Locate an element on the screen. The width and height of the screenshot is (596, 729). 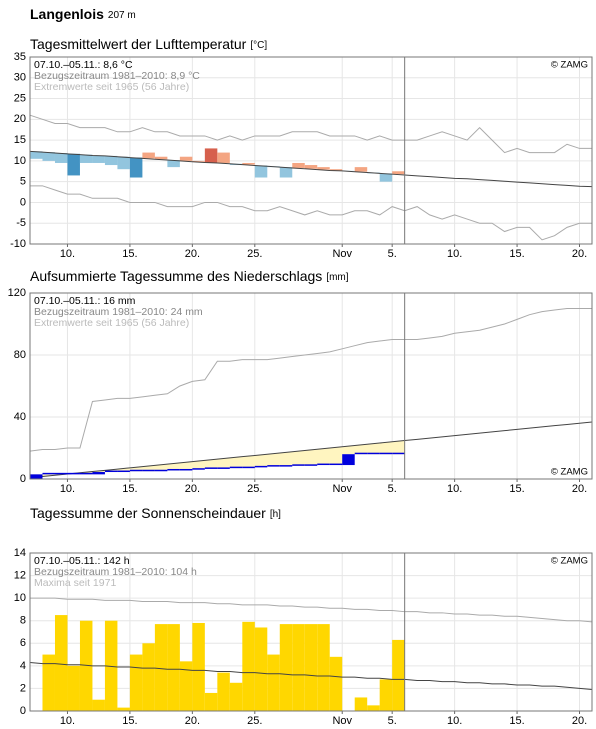
y-tick-label: 80 is located at coordinates (20, 355).